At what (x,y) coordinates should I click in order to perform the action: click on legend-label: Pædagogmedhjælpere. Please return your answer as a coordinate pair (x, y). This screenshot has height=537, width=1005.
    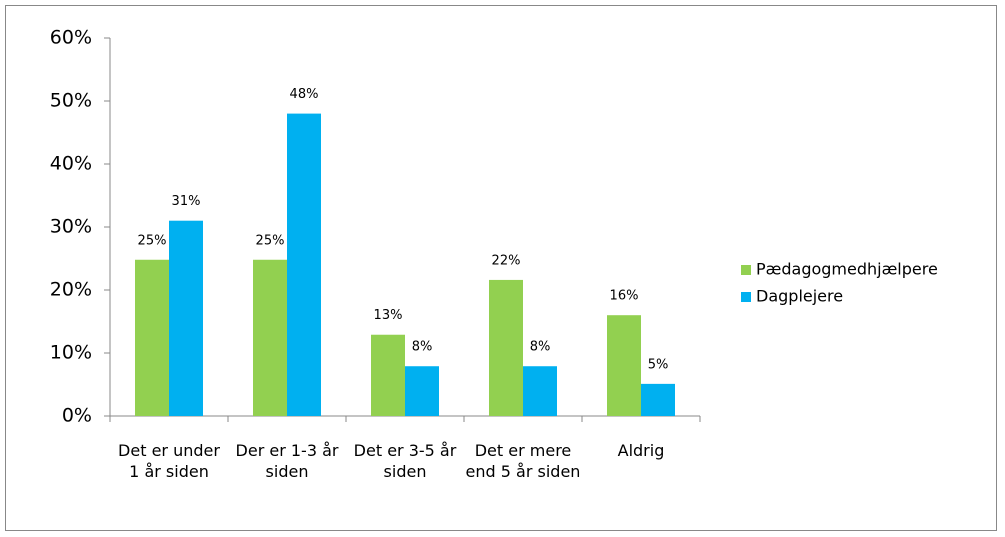
    Looking at the image, I should click on (847, 269).